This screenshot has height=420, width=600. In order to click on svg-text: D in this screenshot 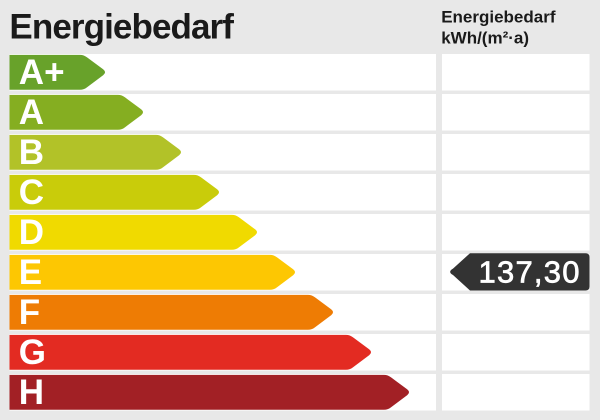, I will do `click(31, 232)`.